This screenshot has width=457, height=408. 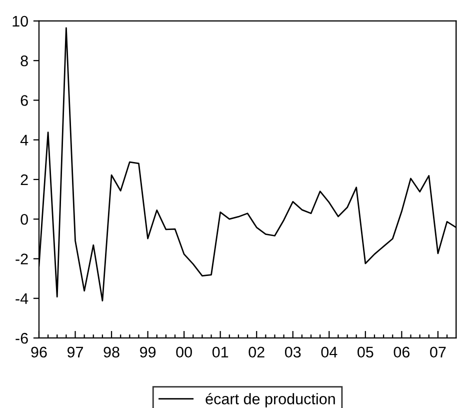 I want to click on x-tick-label: 00, so click(x=184, y=352).